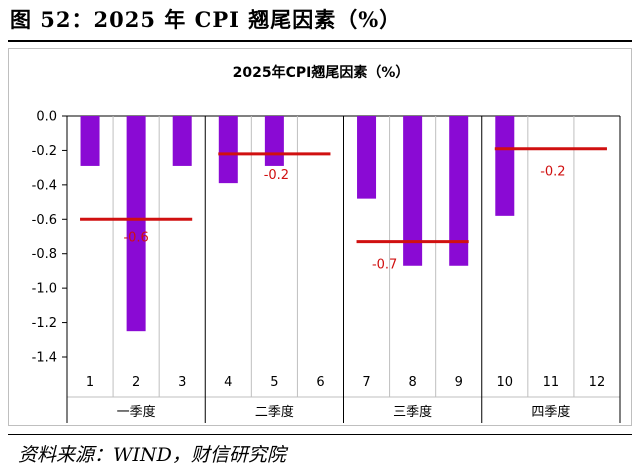 The width and height of the screenshot is (640, 474). What do you see at coordinates (46, 117) in the screenshot?
I see `y-tick-label: 0.0` at bounding box center [46, 117].